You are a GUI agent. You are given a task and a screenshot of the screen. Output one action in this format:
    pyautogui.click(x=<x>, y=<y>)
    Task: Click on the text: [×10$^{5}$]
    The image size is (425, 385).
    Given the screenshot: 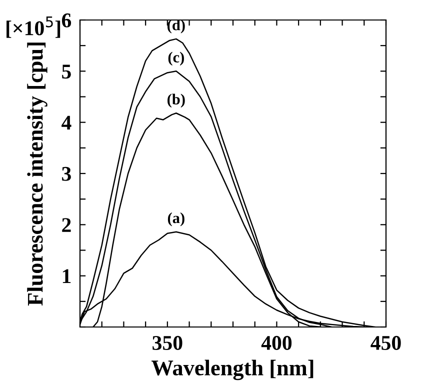 What is the action you would take?
    pyautogui.click(x=33, y=27)
    